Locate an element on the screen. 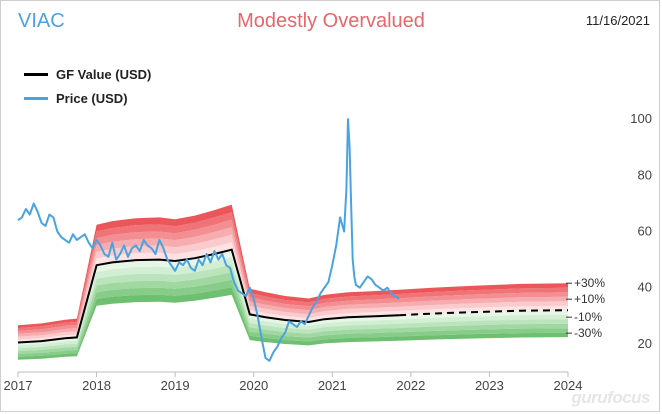 The image size is (662, 414). x-tick-label-2024: 2024 is located at coordinates (568, 385).